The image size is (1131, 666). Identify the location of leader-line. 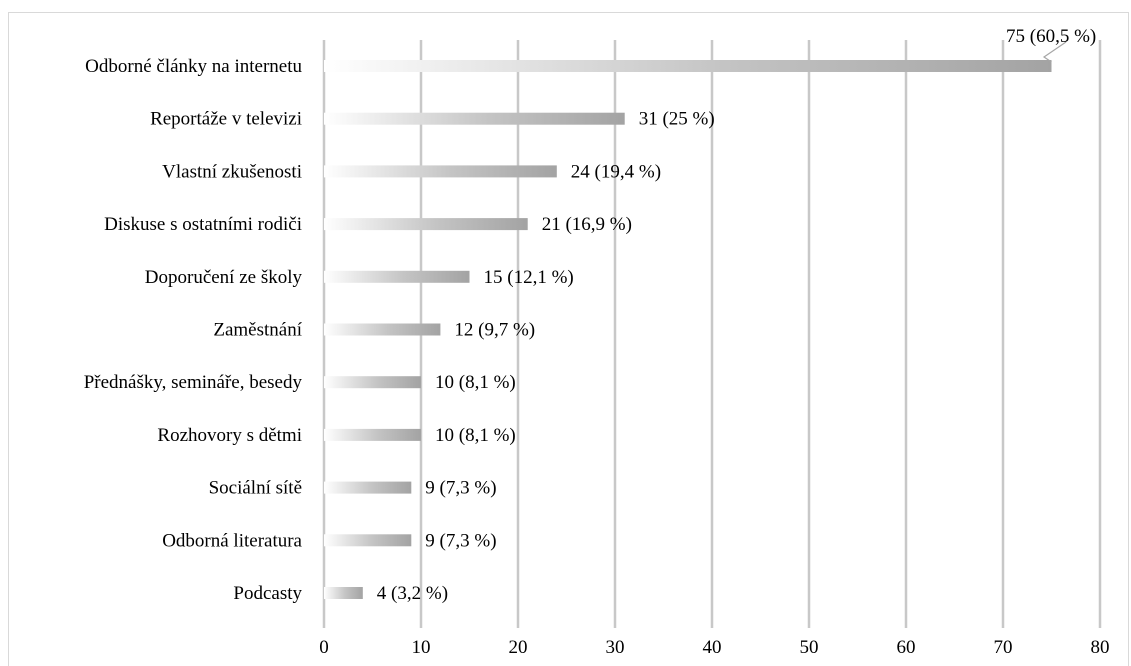
(1054, 52).